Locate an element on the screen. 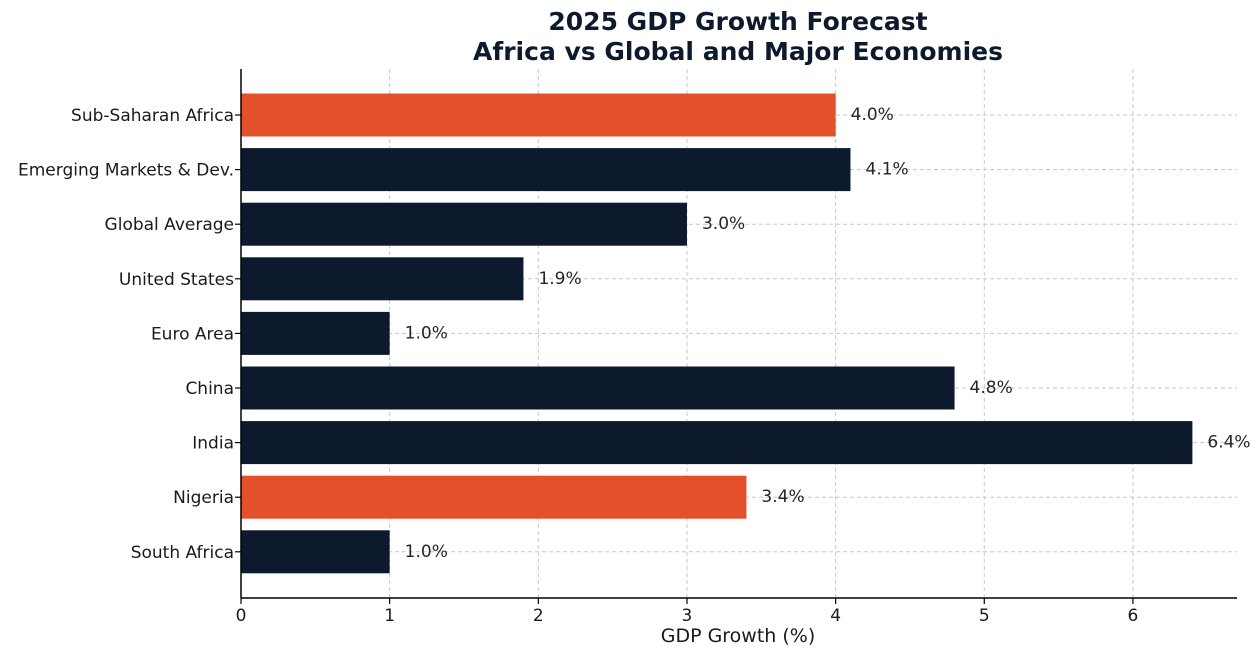  x-tick-label: 5 is located at coordinates (984, 616).